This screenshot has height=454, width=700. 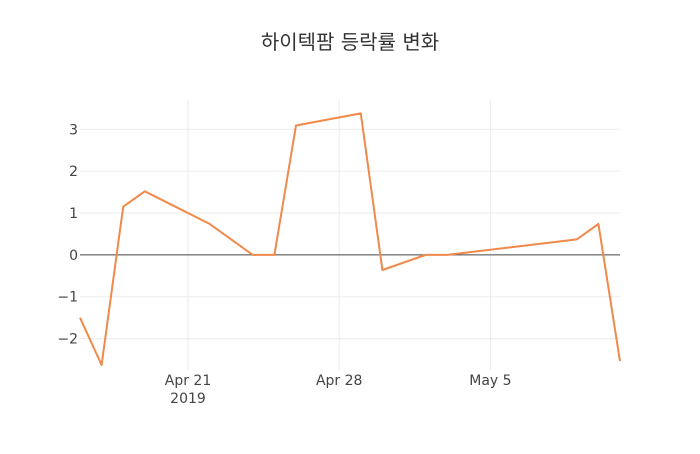 I want to click on y-tick-label: −1, so click(x=67, y=298).